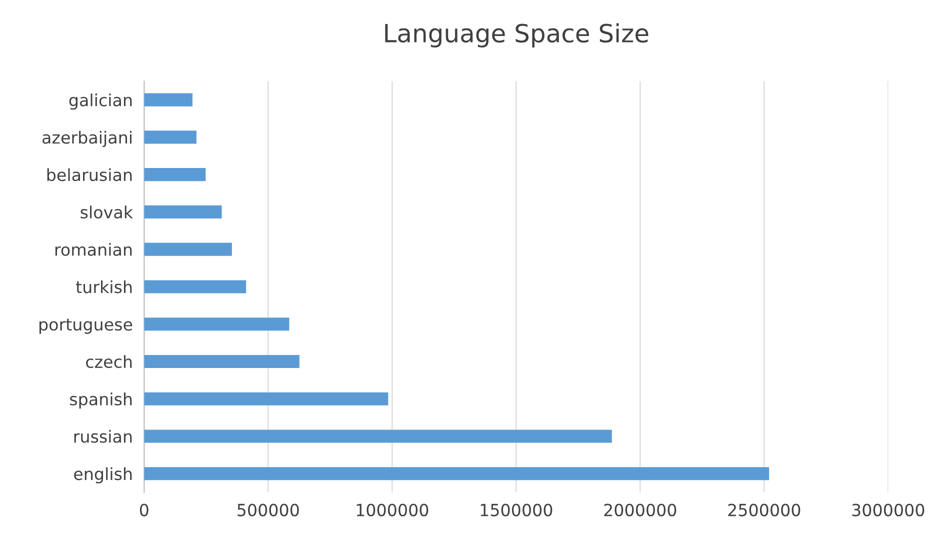  Describe the element at coordinates (392, 510) in the screenshot. I see `x-tick-label: 1000000` at that location.